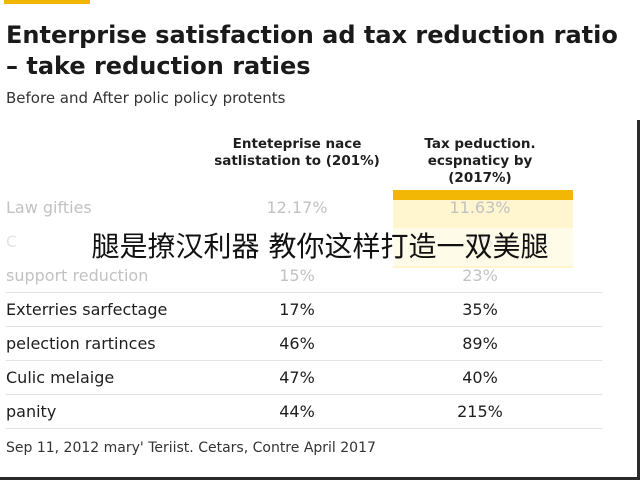 The height and width of the screenshot is (480, 640). Describe the element at coordinates (320, 344) in the screenshot. I see `table-row: pelection rartinces 46% 89%` at that location.